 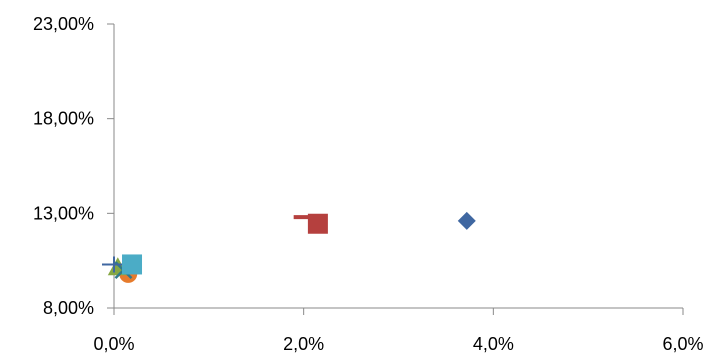 I want to click on x-tick-label: 2,0%, so click(x=303, y=344).